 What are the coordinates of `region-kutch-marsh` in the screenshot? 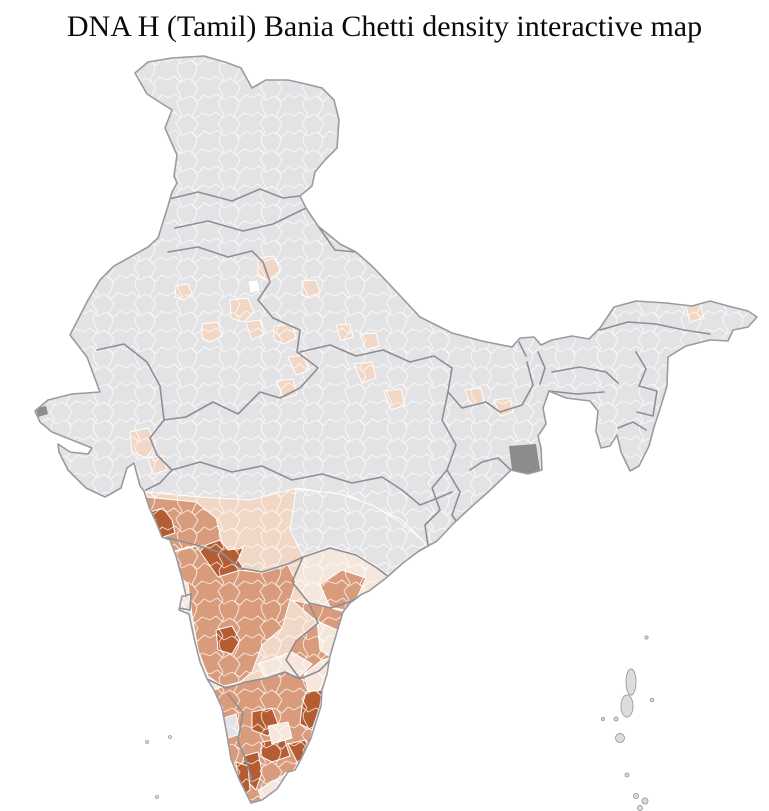 It's located at (42, 411).